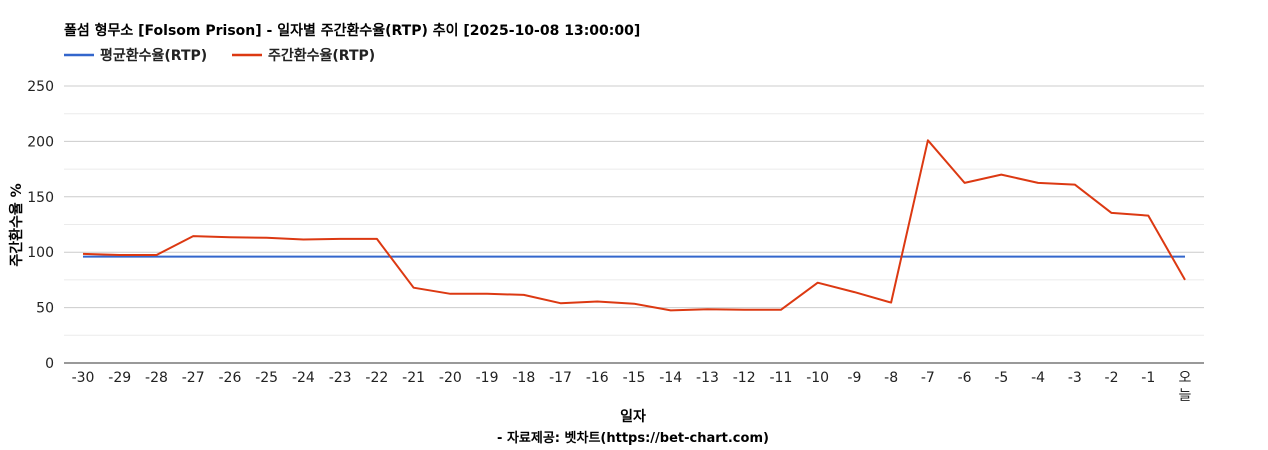 Image resolution: width=1268 pixels, height=450 pixels. What do you see at coordinates (450, 378) in the screenshot?
I see `x-tick-label: -20` at bounding box center [450, 378].